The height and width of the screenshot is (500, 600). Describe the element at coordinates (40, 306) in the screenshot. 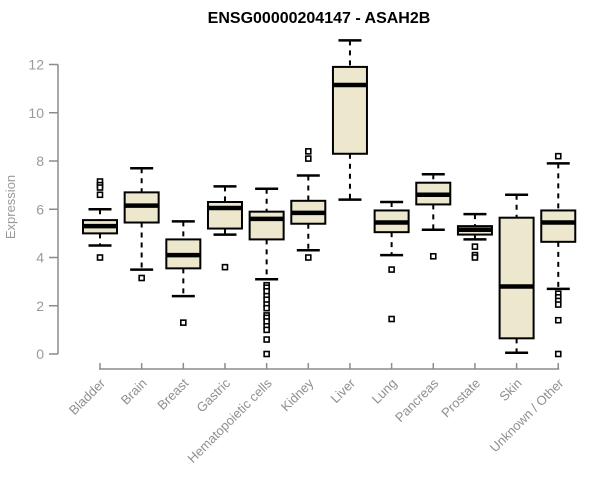

I see `y-tick-label: 2` at that location.